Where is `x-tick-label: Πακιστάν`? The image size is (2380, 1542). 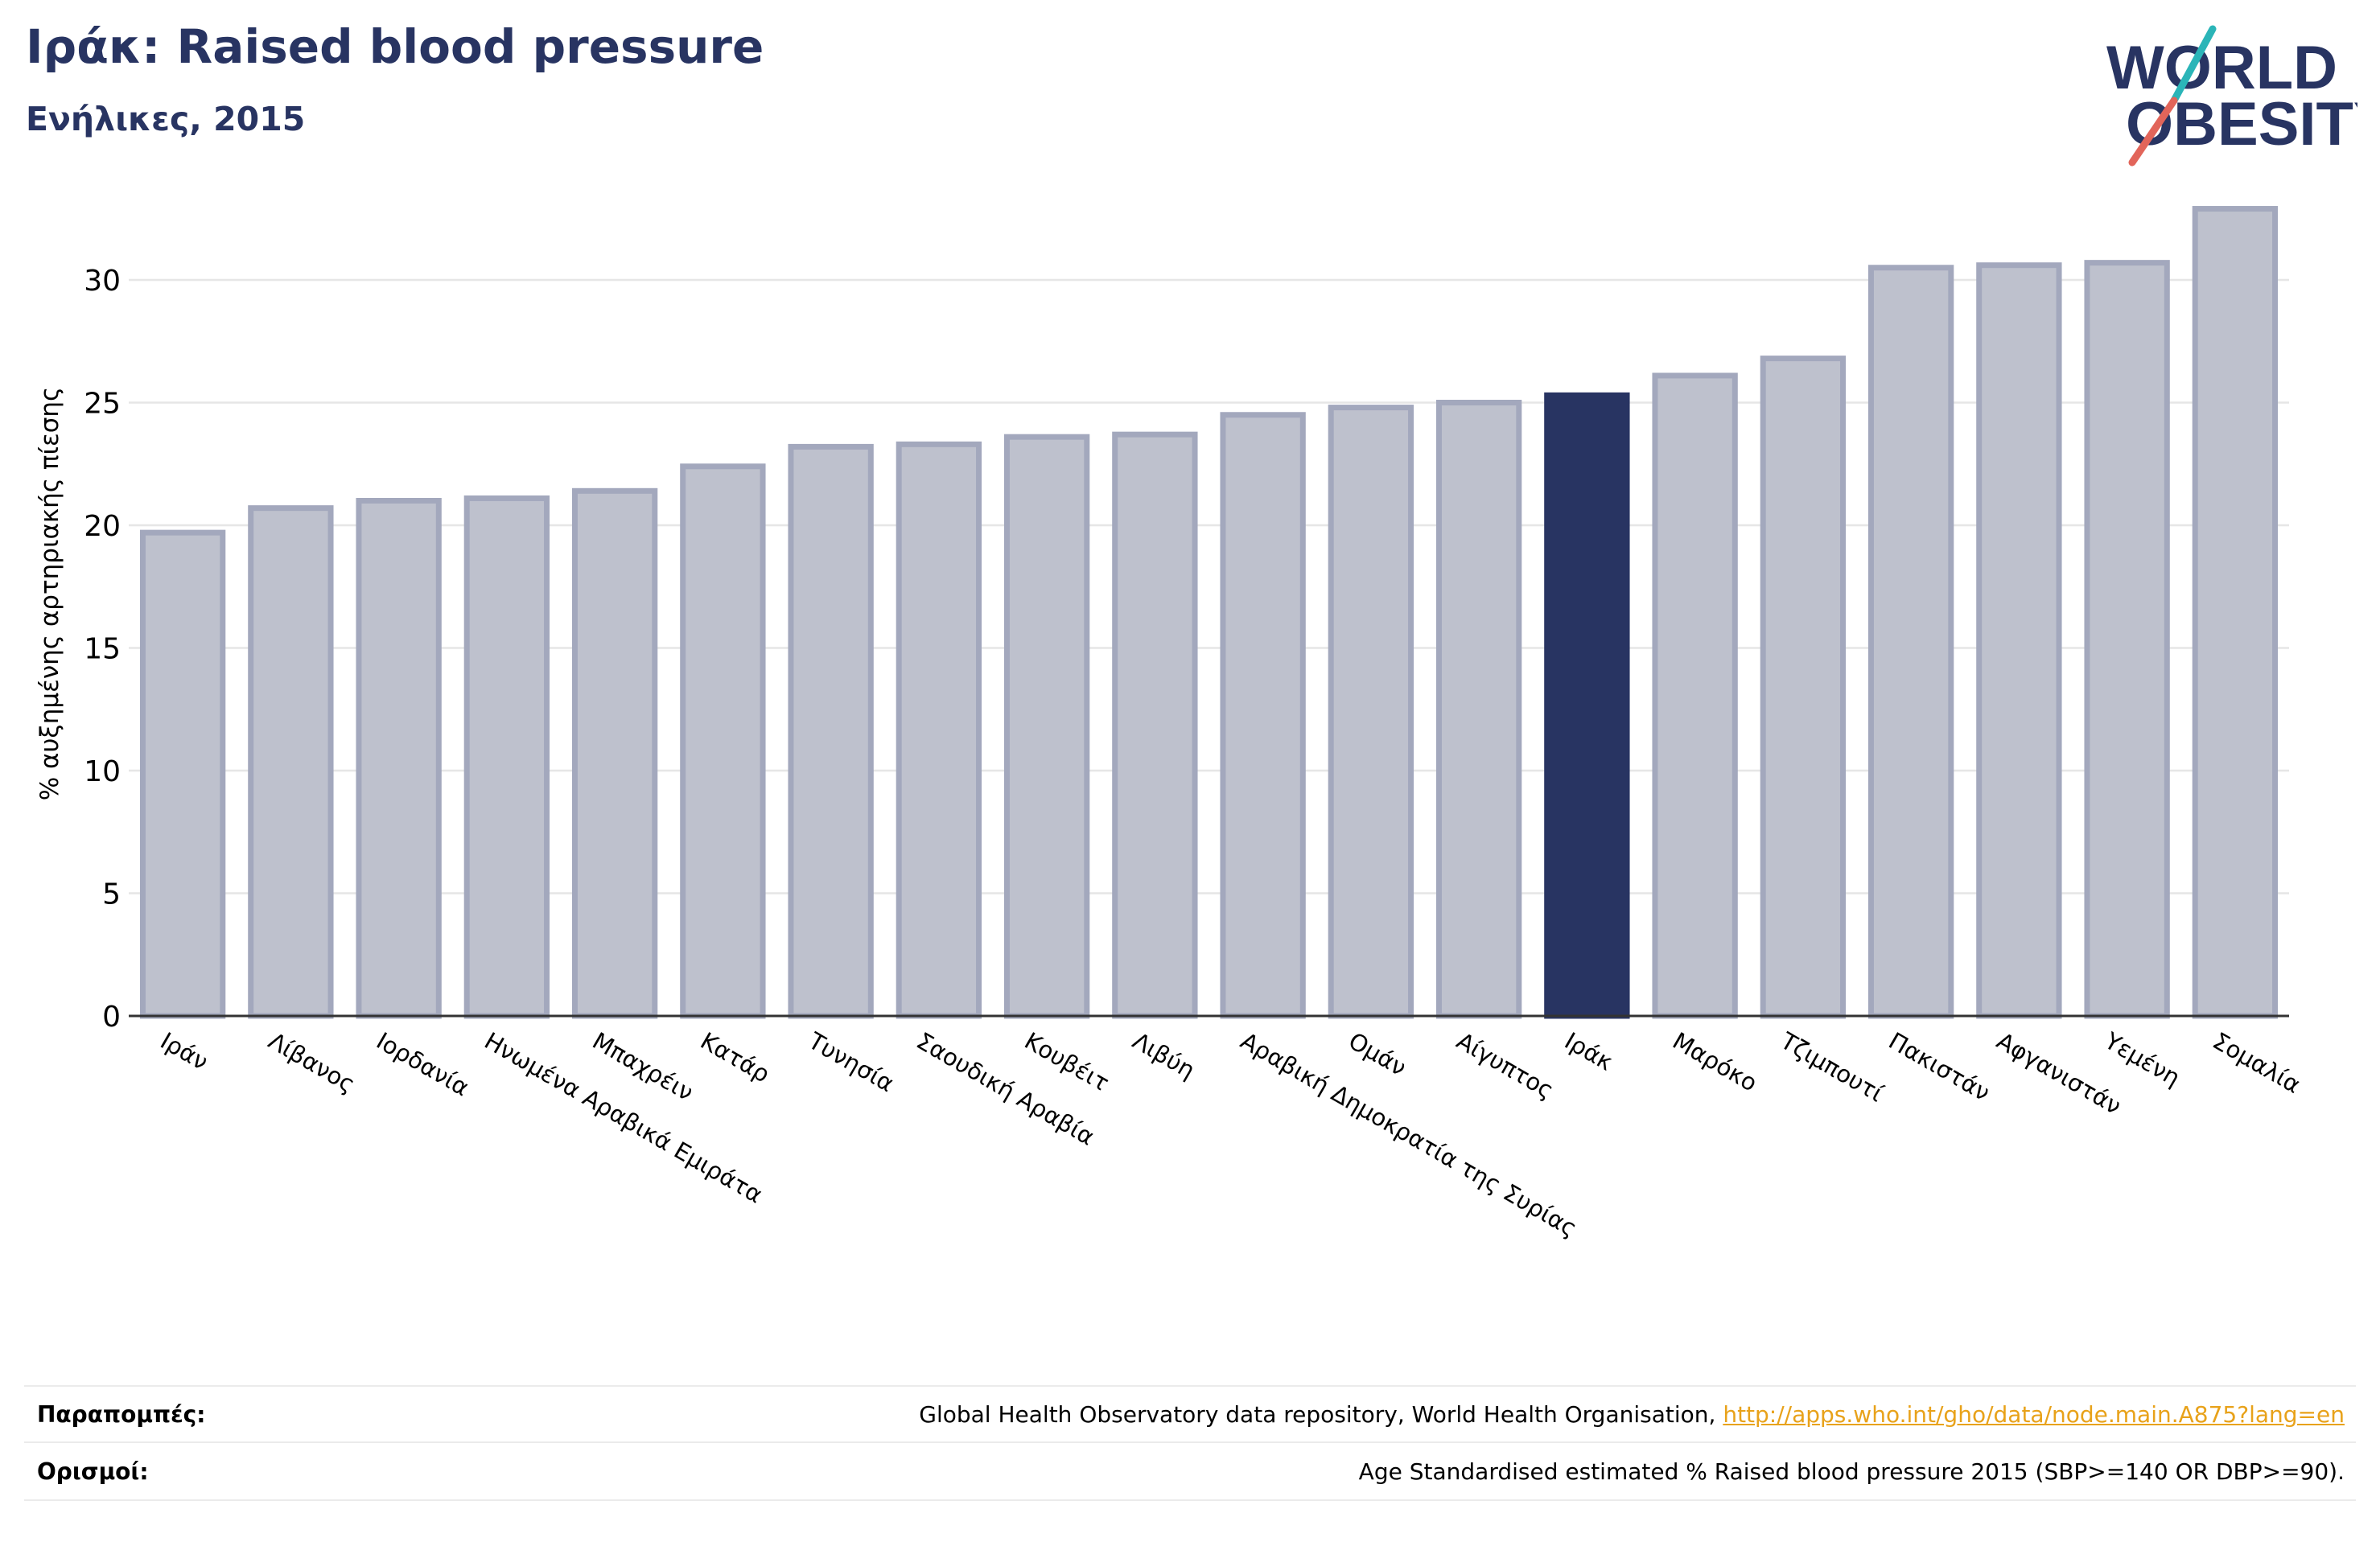
x-tick-label: Πακιστάν is located at coordinates (1940, 1067).